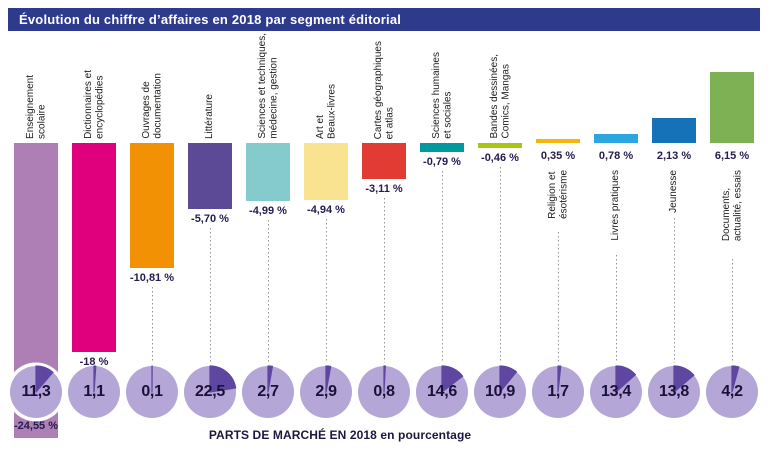 Image resolution: width=768 pixels, height=454 pixels. I want to click on segment-column: Art et Beaux-livres -4,94 % 2,9, so click(326, 227).